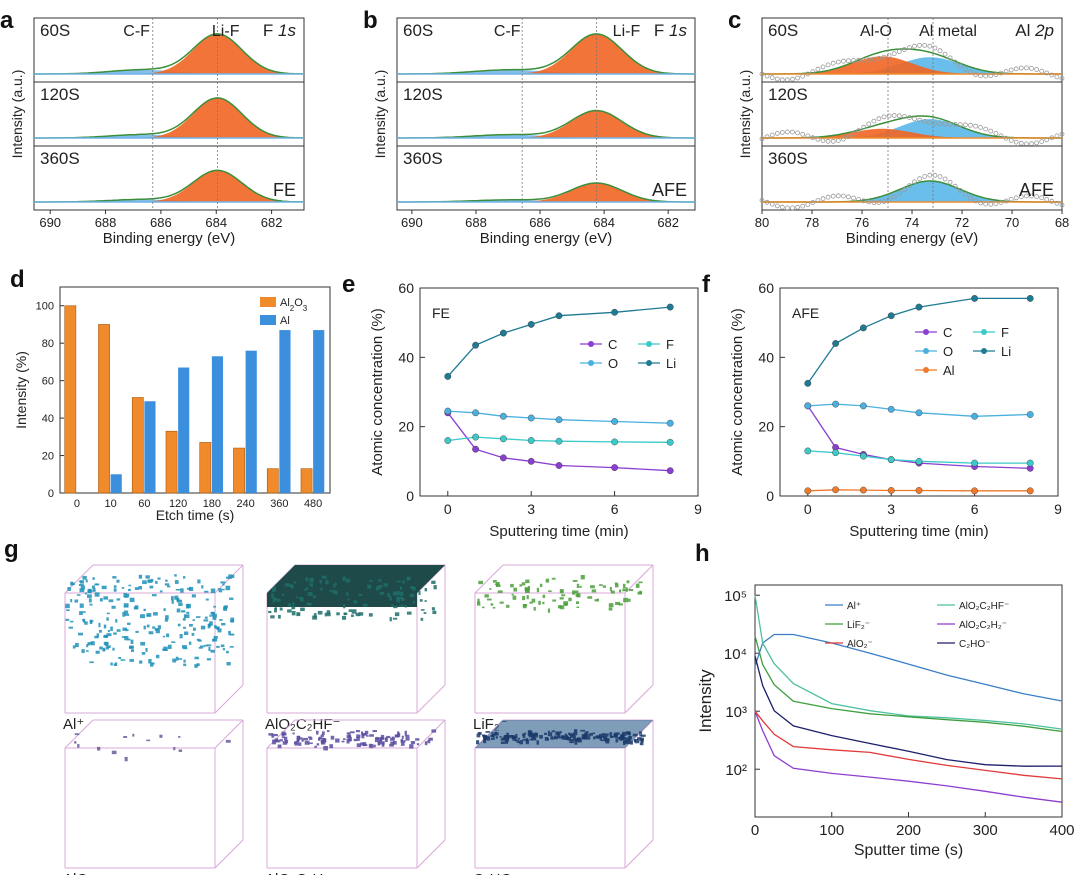 The image size is (1080, 875). I want to click on peak-label-Li-F: Li-F, so click(627, 31).